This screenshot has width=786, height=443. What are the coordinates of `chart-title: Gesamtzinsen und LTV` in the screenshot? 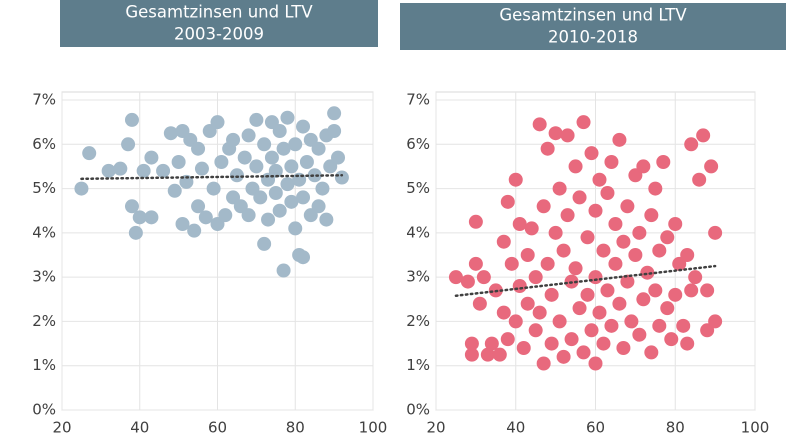 It's located at (219, 12).